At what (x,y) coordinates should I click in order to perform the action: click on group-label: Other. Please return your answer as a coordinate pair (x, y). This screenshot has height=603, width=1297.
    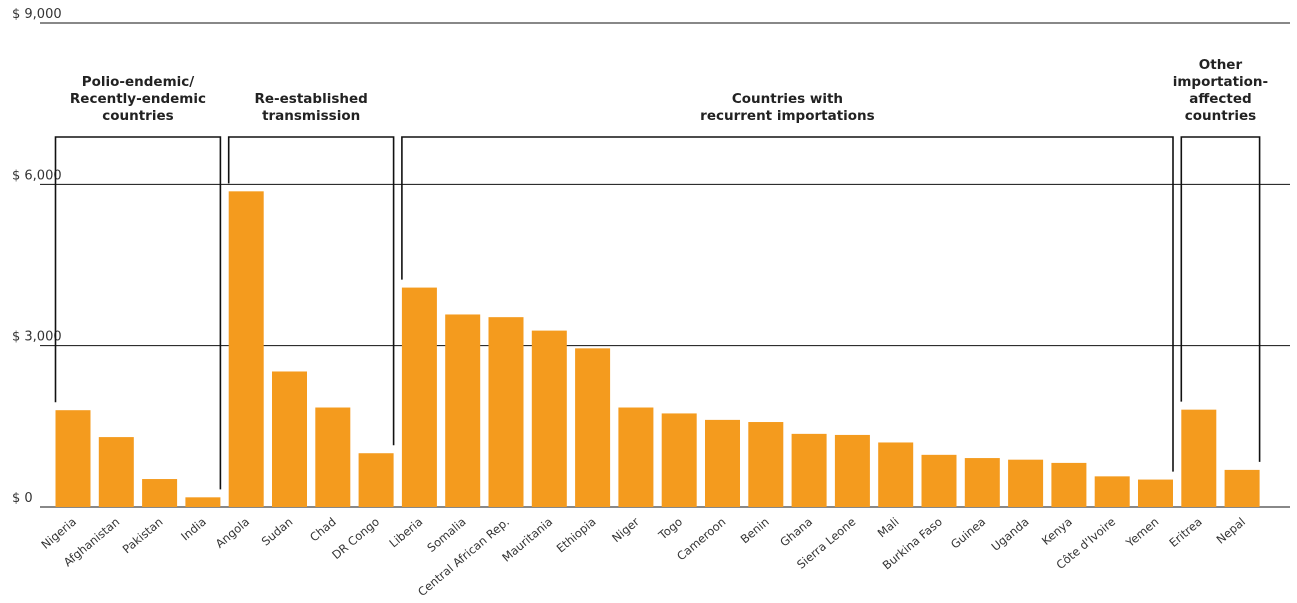
    Looking at the image, I should click on (1221, 65).